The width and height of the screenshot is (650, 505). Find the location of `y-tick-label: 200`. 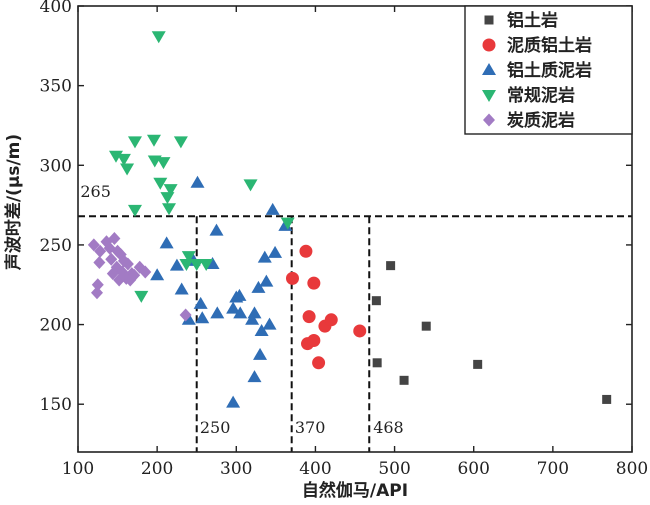

y-tick-label: 200 is located at coordinates (56, 326).